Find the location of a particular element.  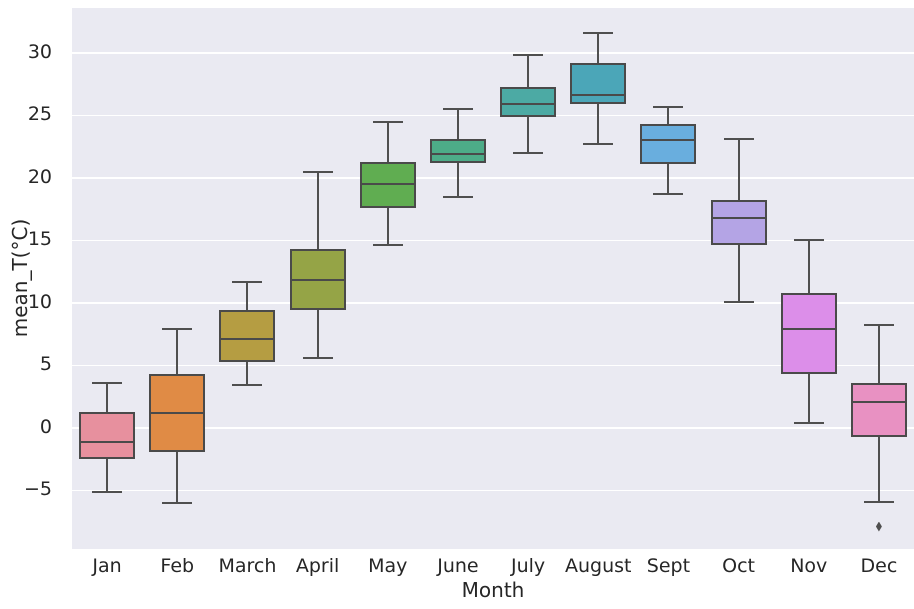

x-tick-label: August is located at coordinates (598, 566).